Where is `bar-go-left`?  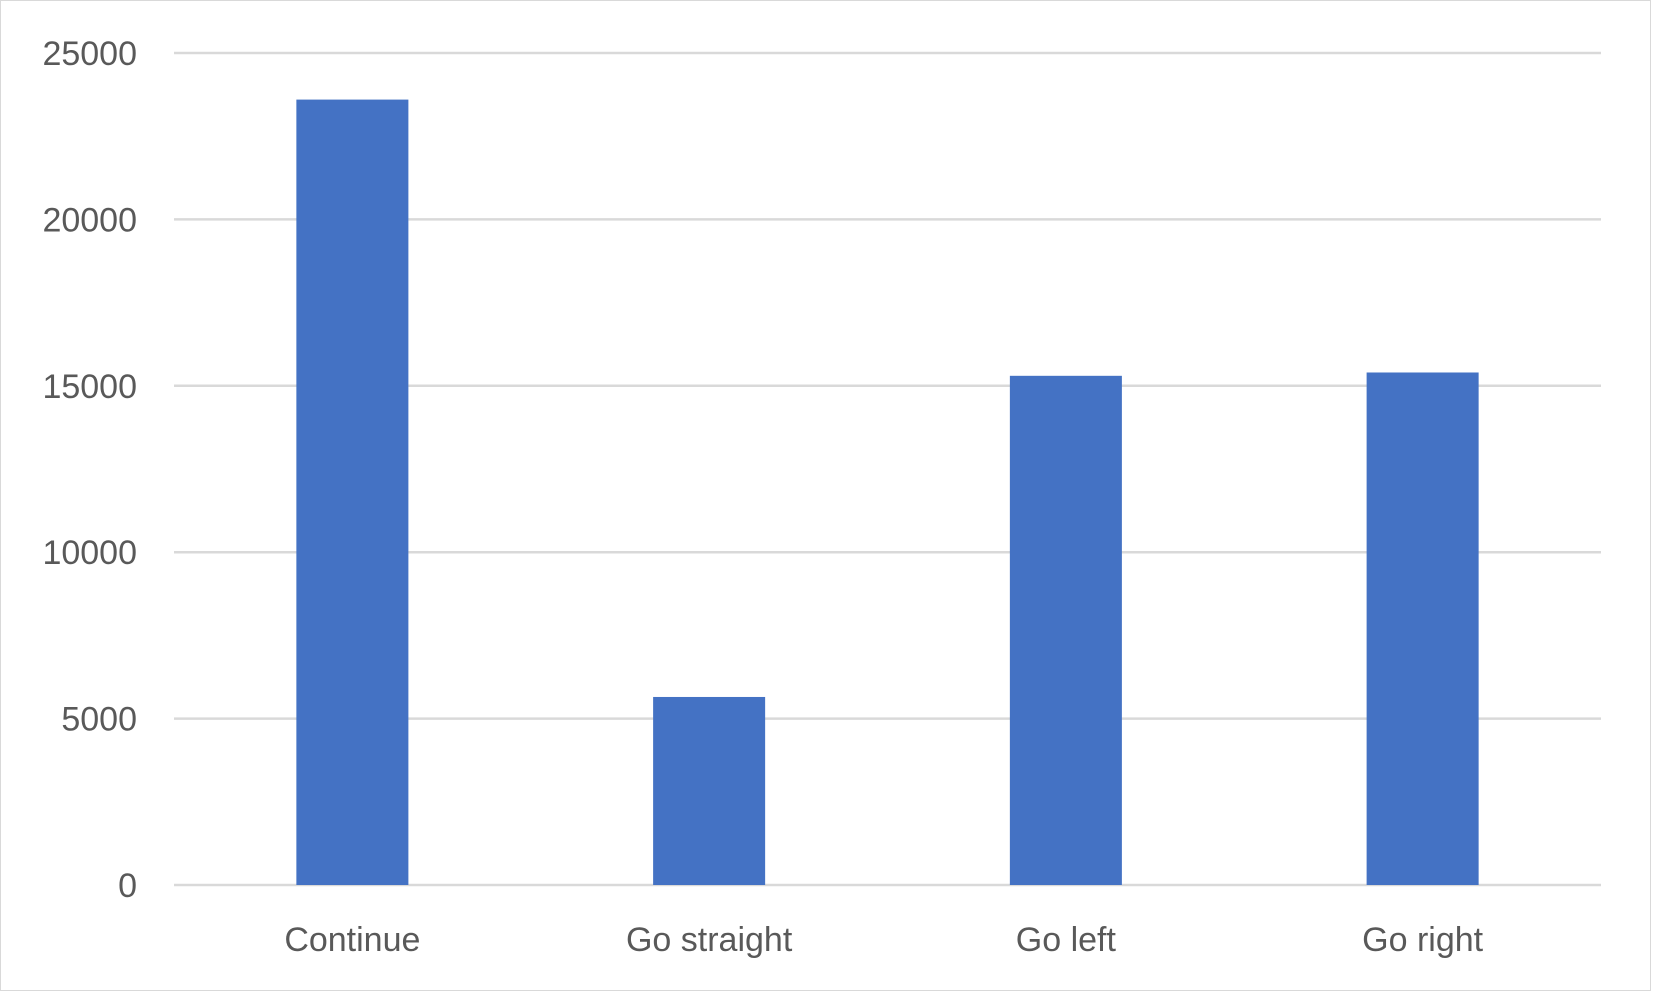
bar-go-left is located at coordinates (1065, 630).